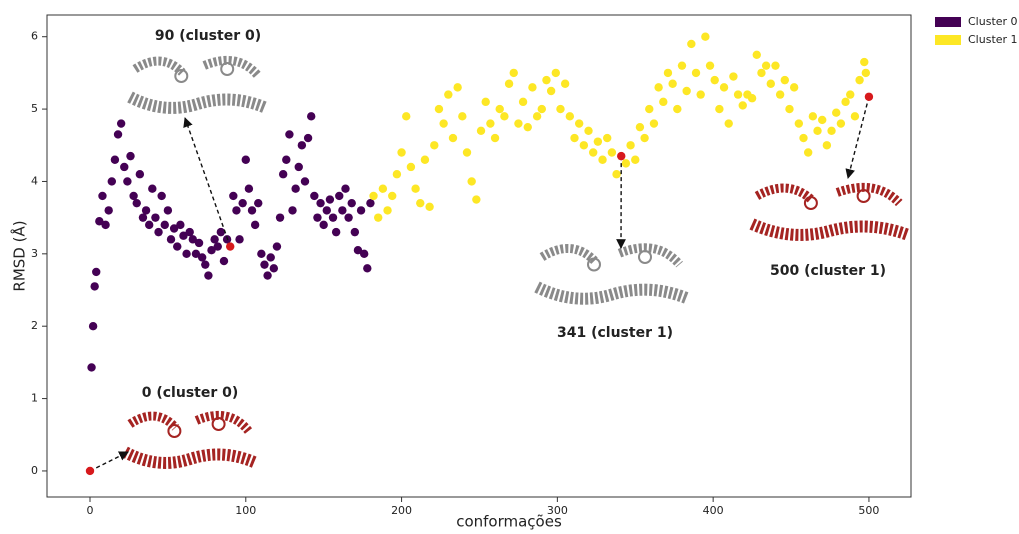 The height and width of the screenshot is (534, 1019). I want to click on y-tick-label: 4, so click(34, 180).